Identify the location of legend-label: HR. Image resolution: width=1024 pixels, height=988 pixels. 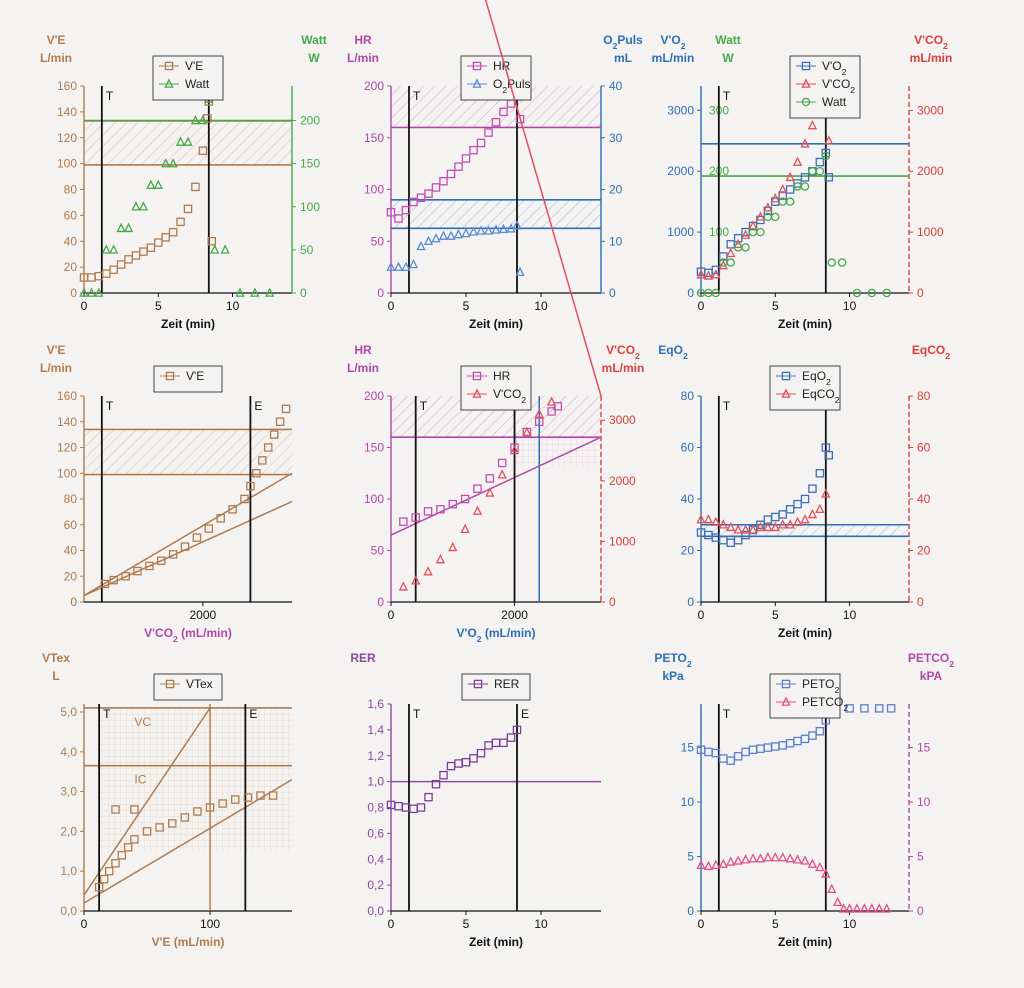
(502, 66).